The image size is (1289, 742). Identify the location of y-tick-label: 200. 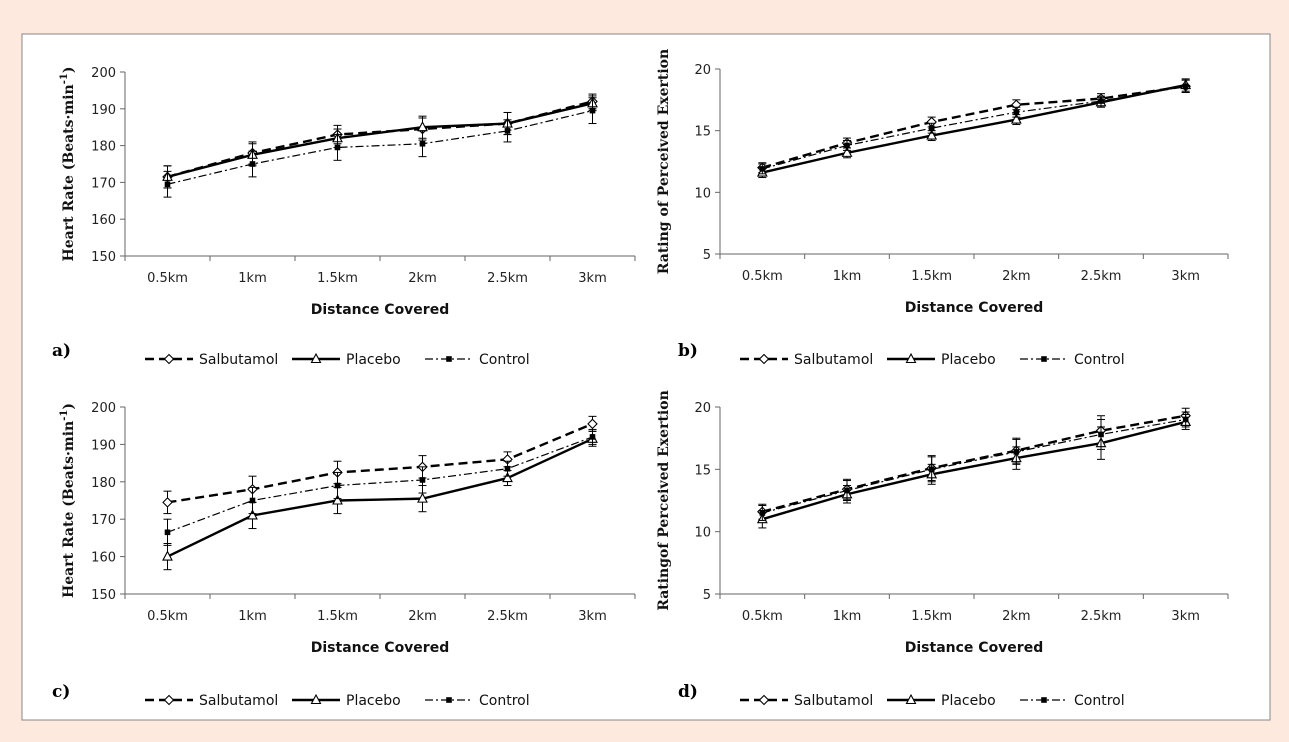
(103, 408).